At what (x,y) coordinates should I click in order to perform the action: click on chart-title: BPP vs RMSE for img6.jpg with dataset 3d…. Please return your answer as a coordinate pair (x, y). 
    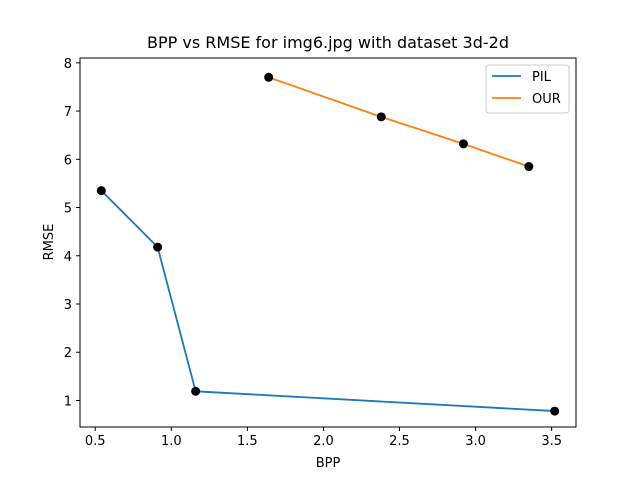
    Looking at the image, I should click on (328, 42).